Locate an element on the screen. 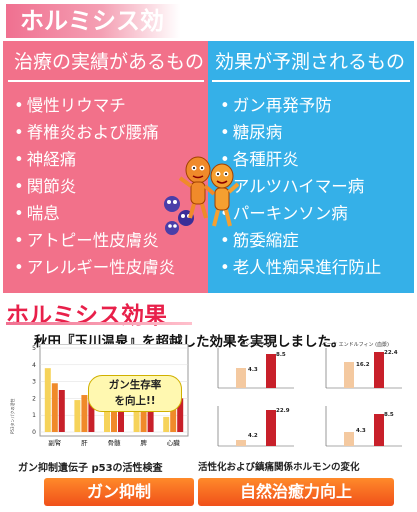 This screenshot has width=417, height=512. hormone-chart-caption: 活性化および鎮痛関係ホルモンの変化 is located at coordinates (279, 467).